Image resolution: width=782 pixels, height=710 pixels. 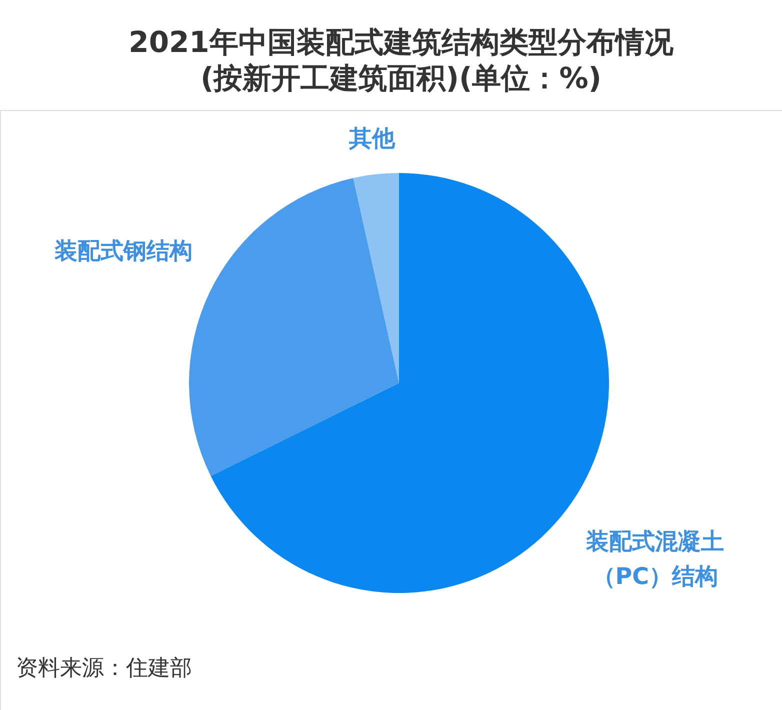 I want to click on chart-title: 2021年中国装配式建筑结构类型分布情况(按新开工建筑面积)(单位：%), so click(x=401, y=60).